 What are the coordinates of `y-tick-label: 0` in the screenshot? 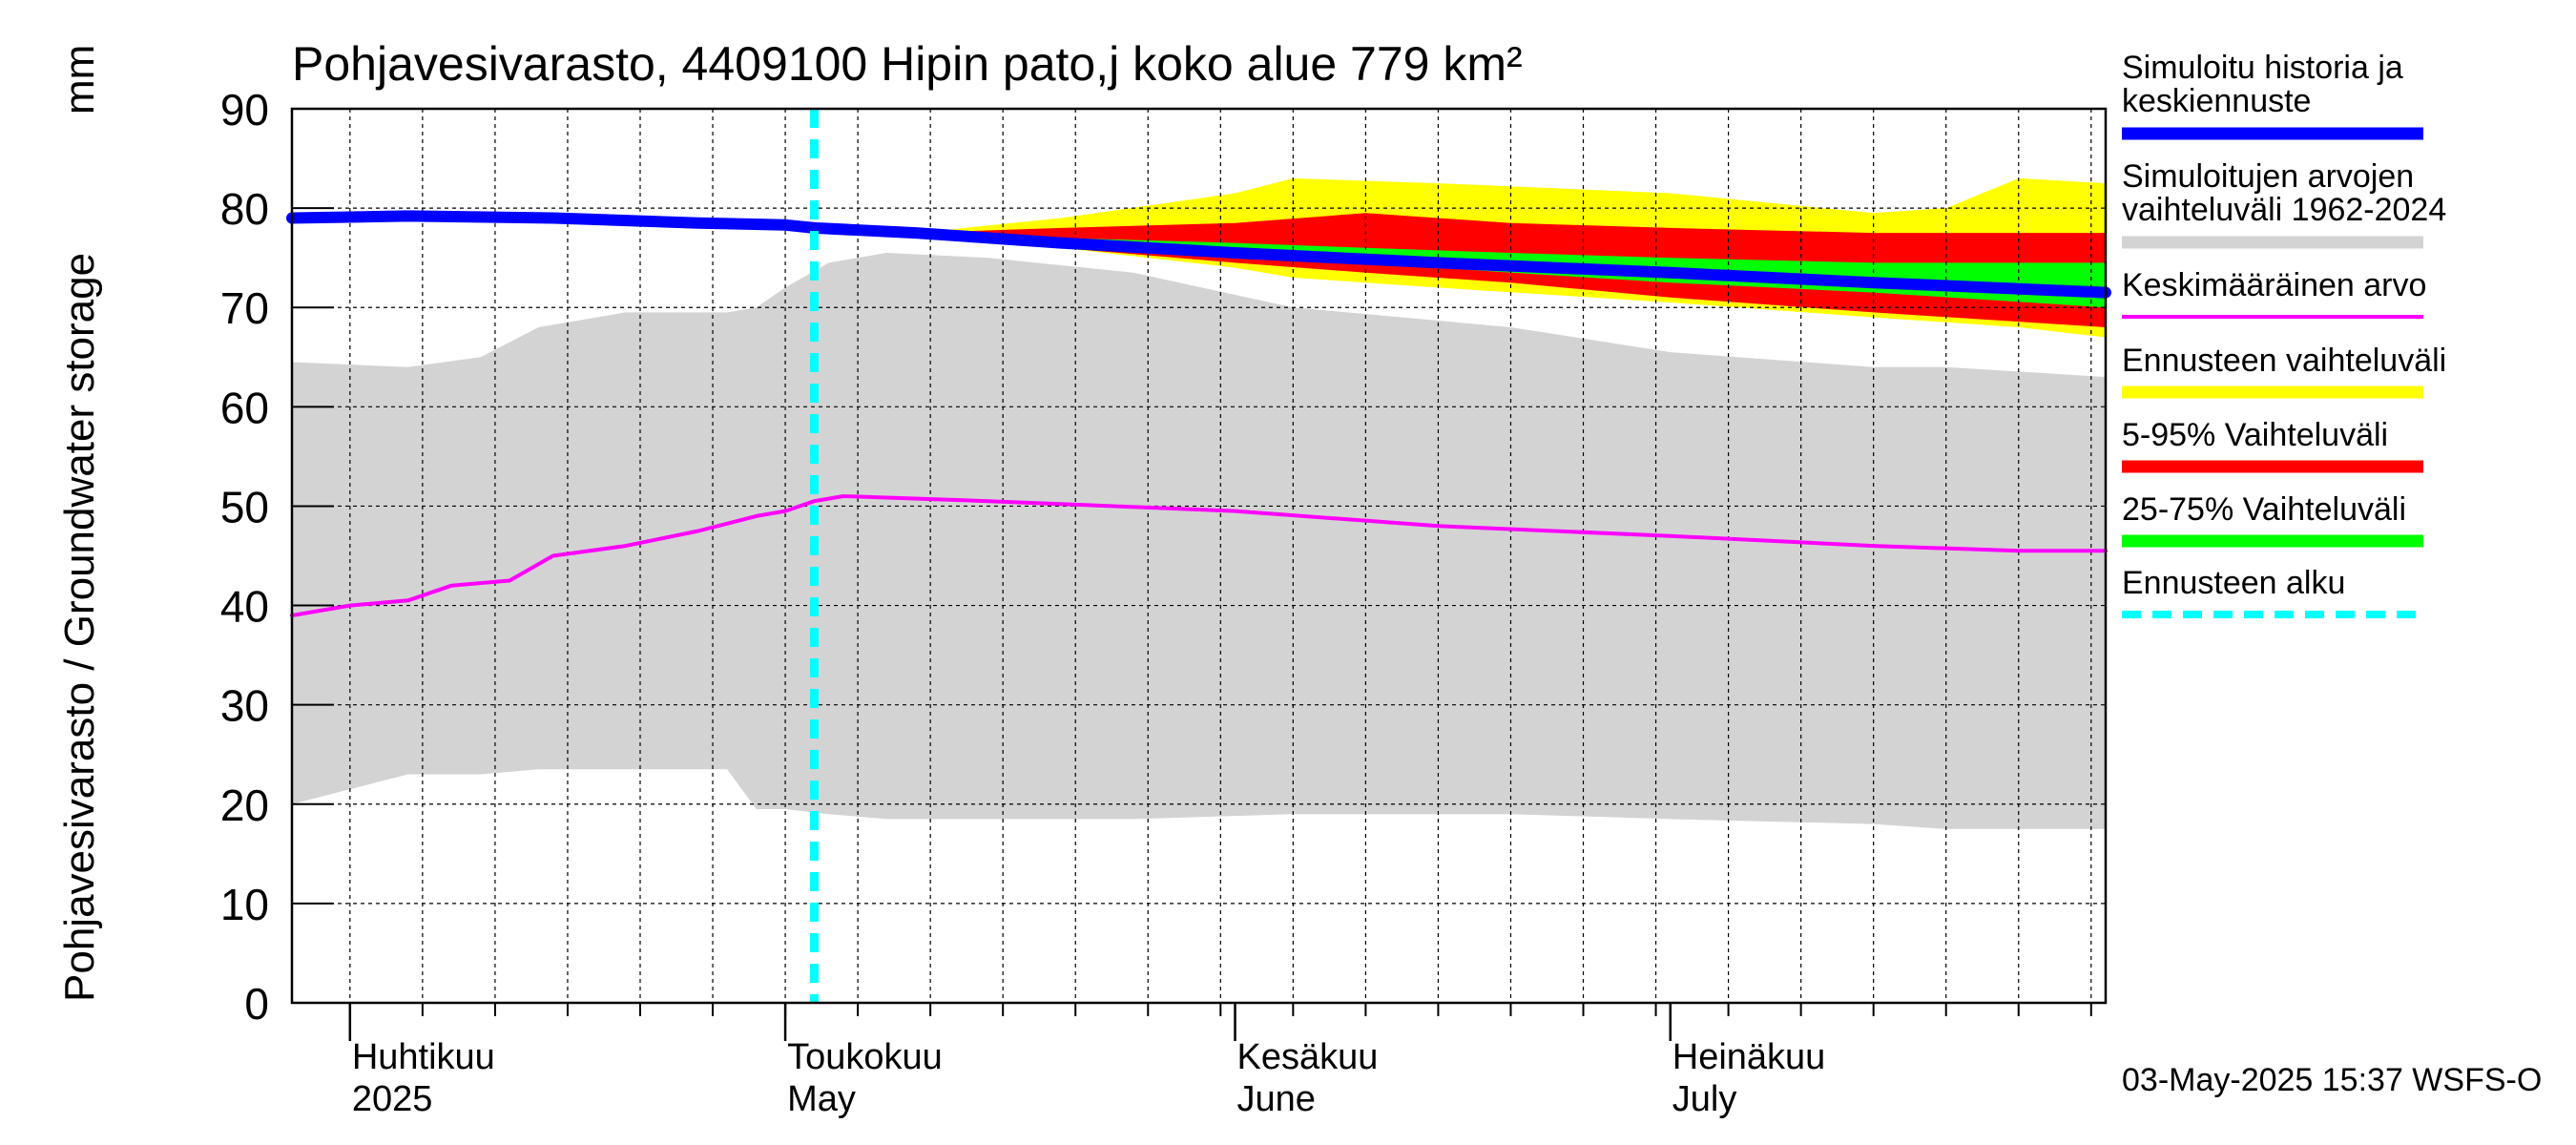 It's located at (256, 1004).